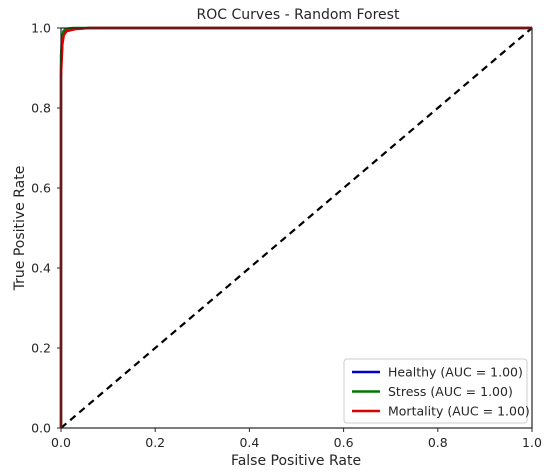 Image resolution: width=550 pixels, height=474 pixels. I want to click on legend-box, so click(435, 391).